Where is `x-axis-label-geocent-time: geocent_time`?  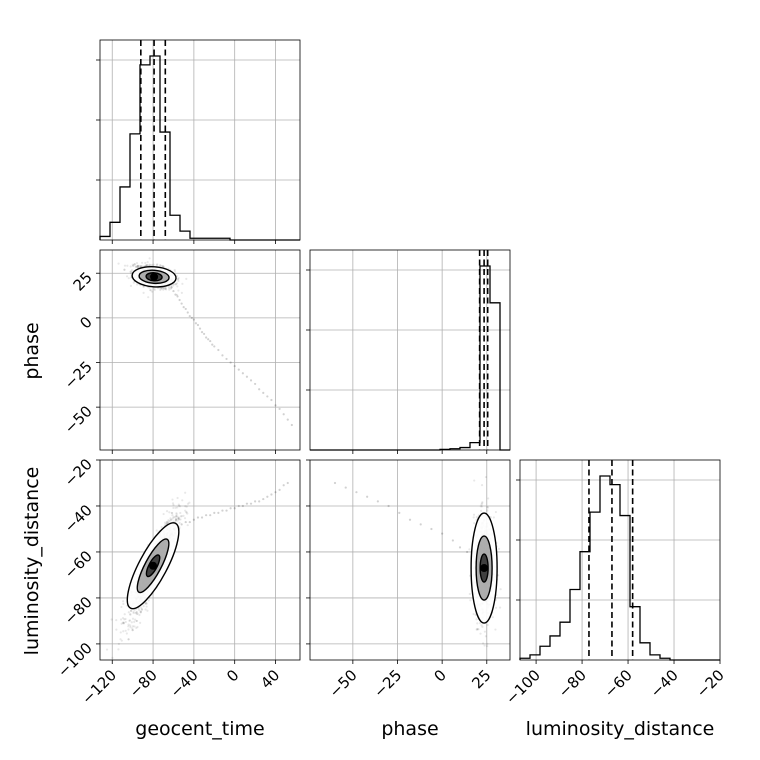
x-axis-label-geocent-time: geocent_time is located at coordinates (199, 729).